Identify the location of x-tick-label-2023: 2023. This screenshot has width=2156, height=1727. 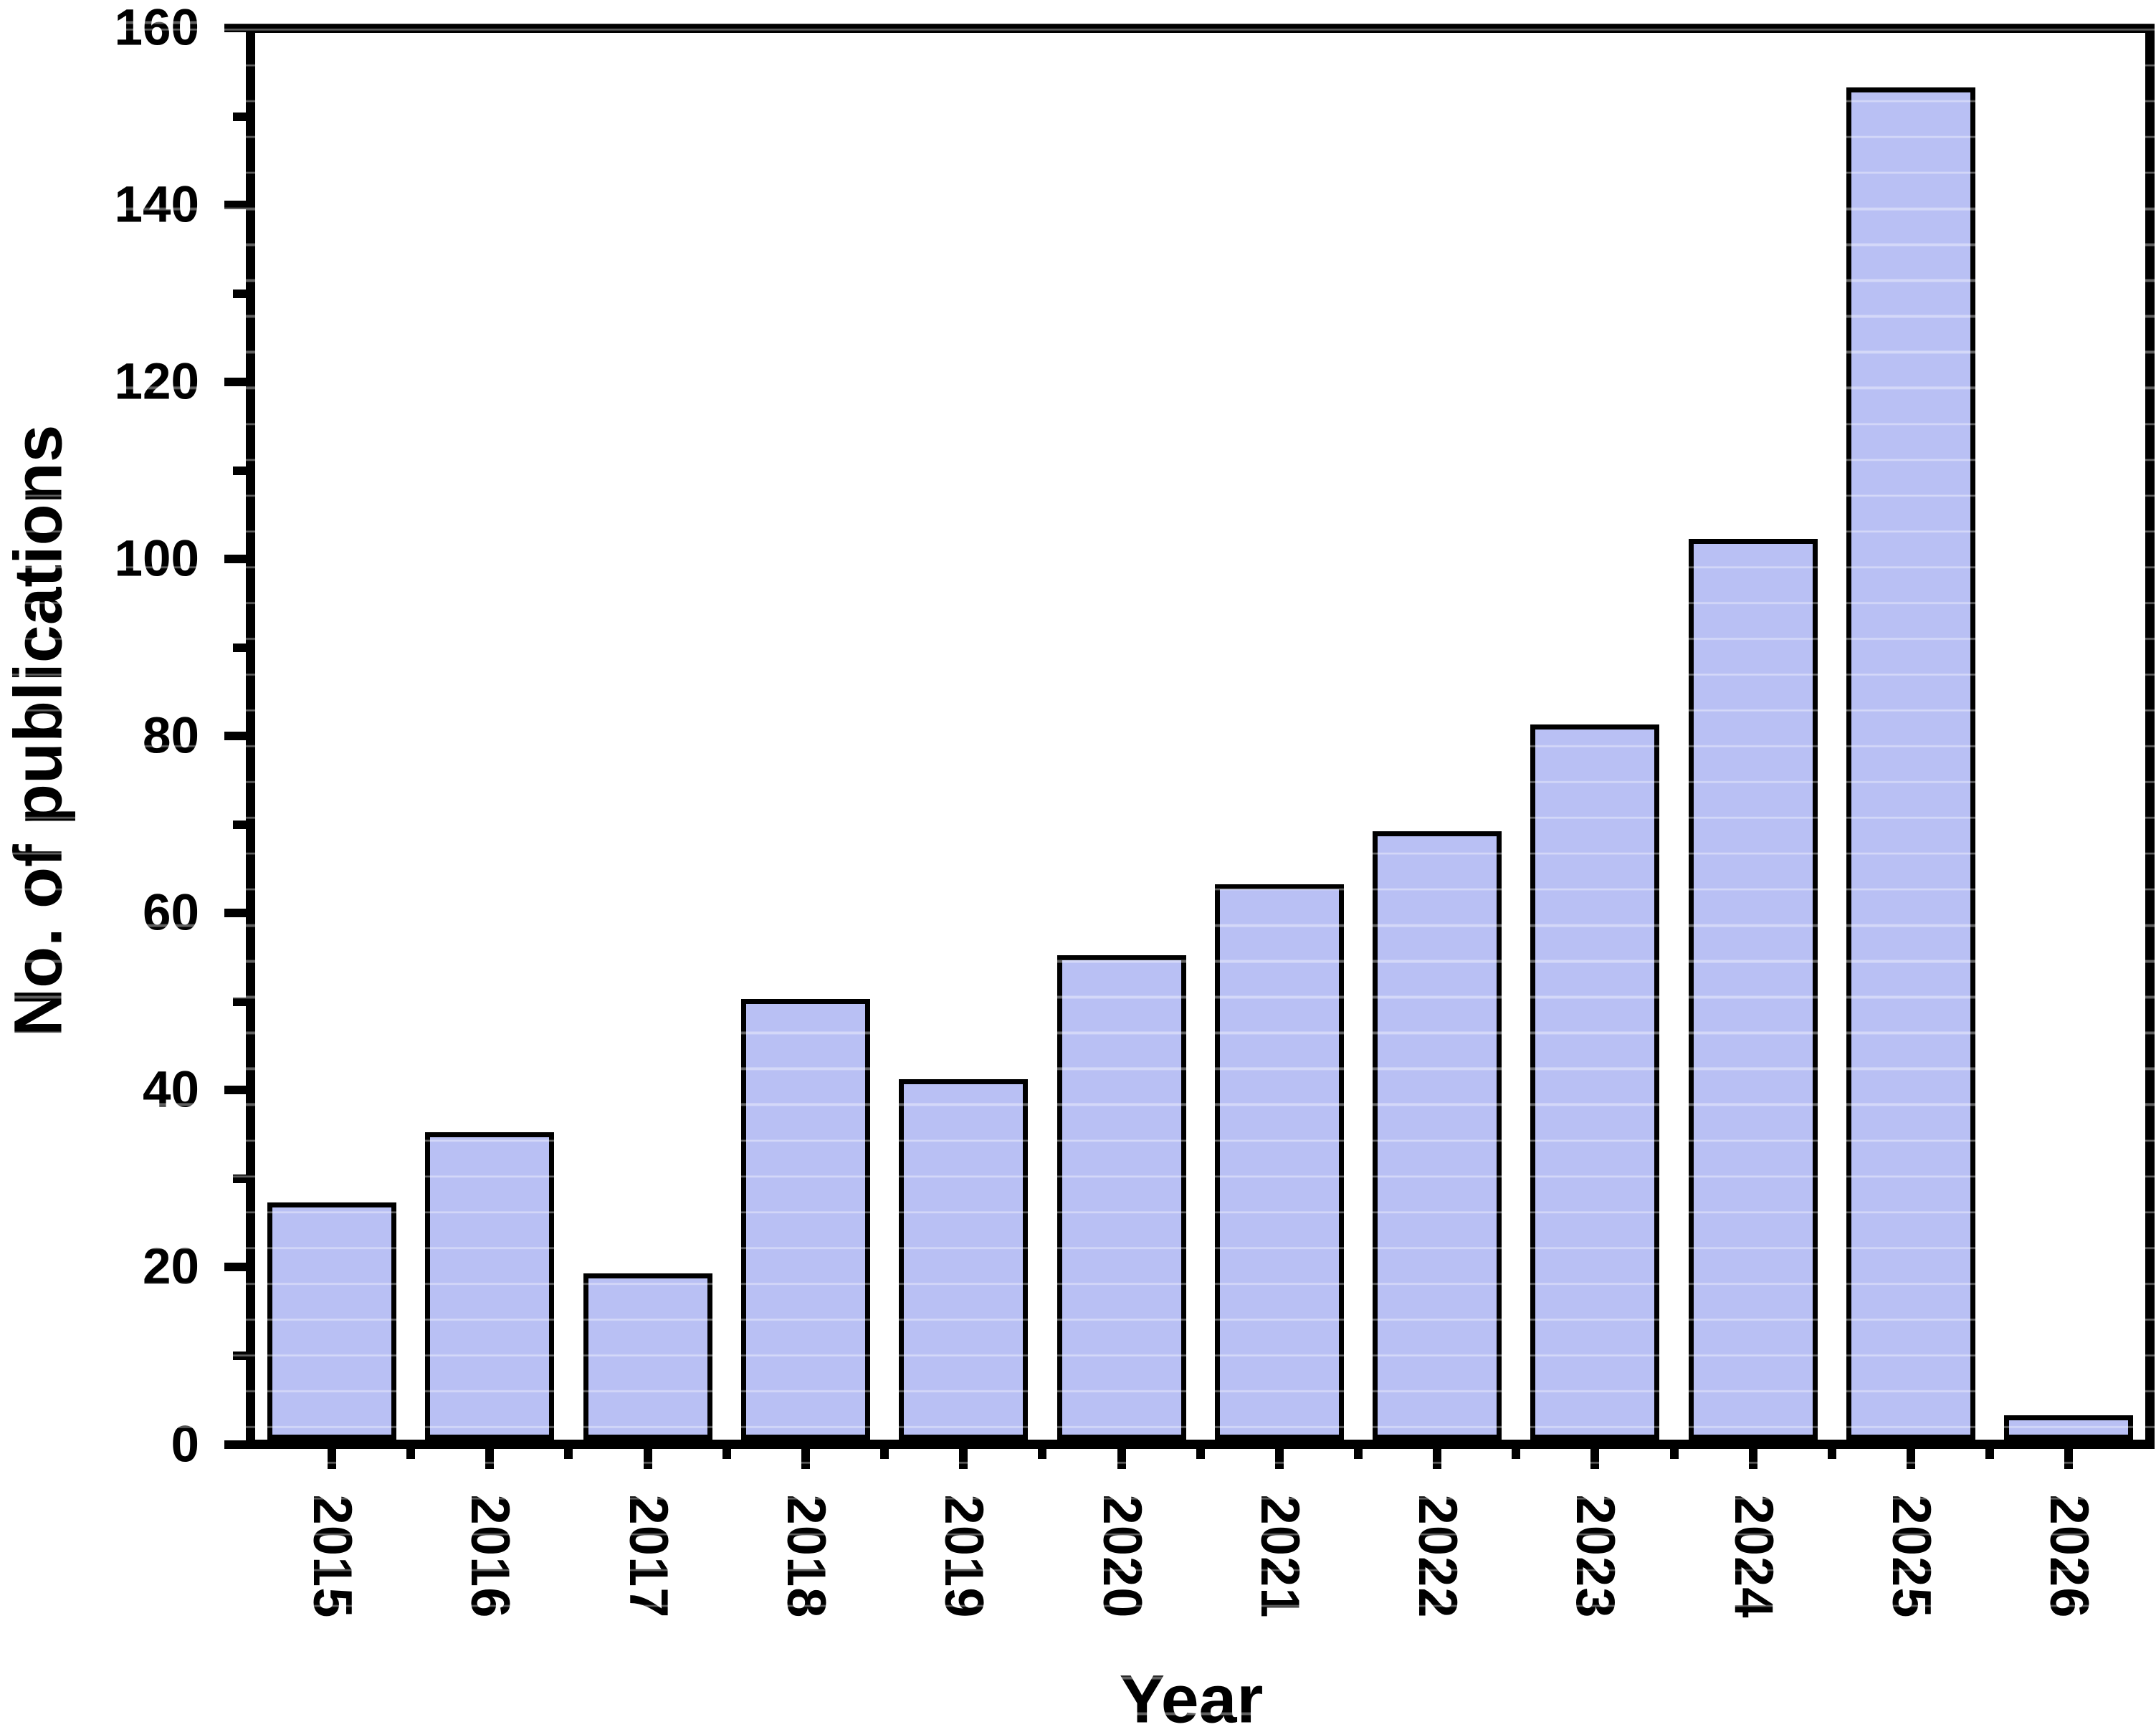
(1595, 1556).